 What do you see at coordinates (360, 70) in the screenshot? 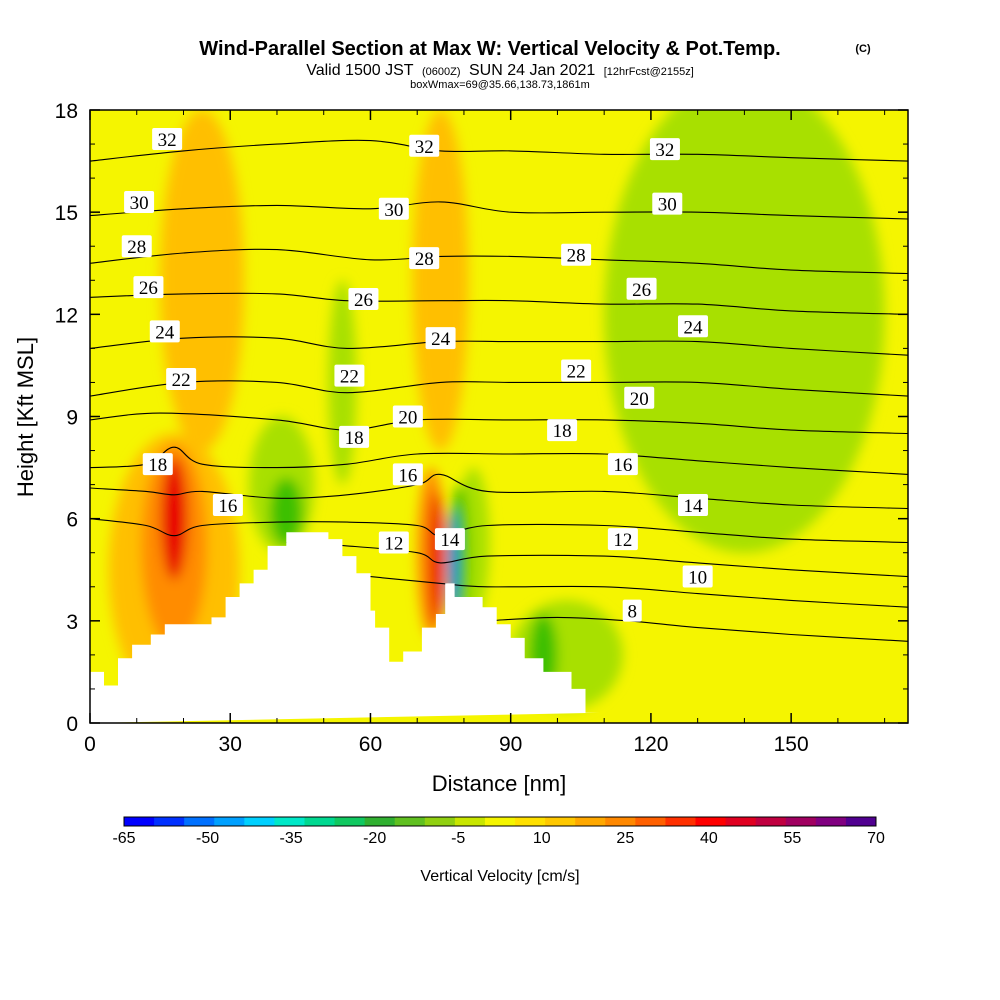
I see `subtitle-valid: Valid 1500 JST` at bounding box center [360, 70].